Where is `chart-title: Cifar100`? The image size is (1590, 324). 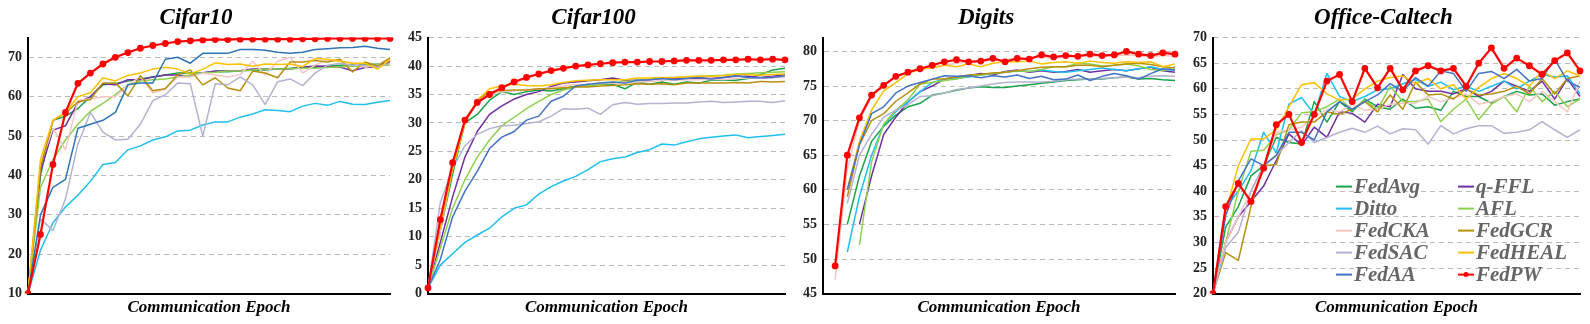 chart-title: Cifar100 is located at coordinates (594, 16).